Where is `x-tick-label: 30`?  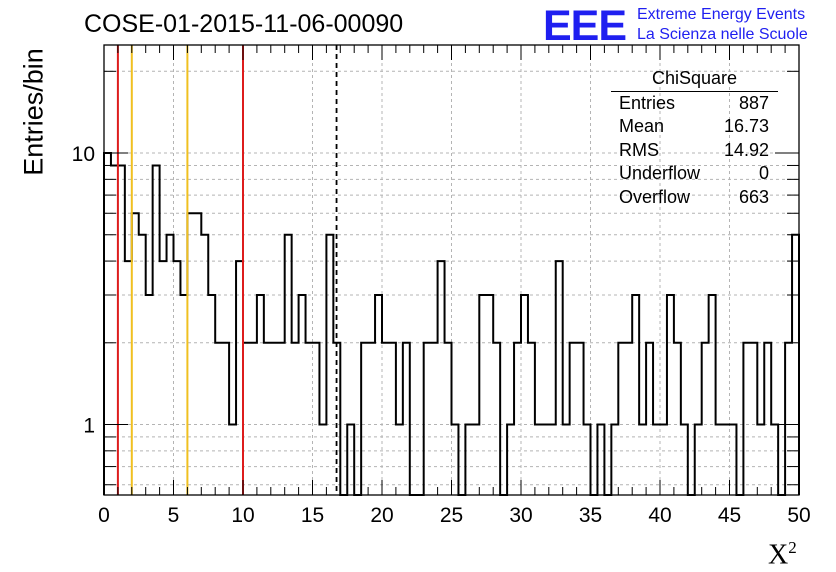 x-tick-label: 30 is located at coordinates (520, 515).